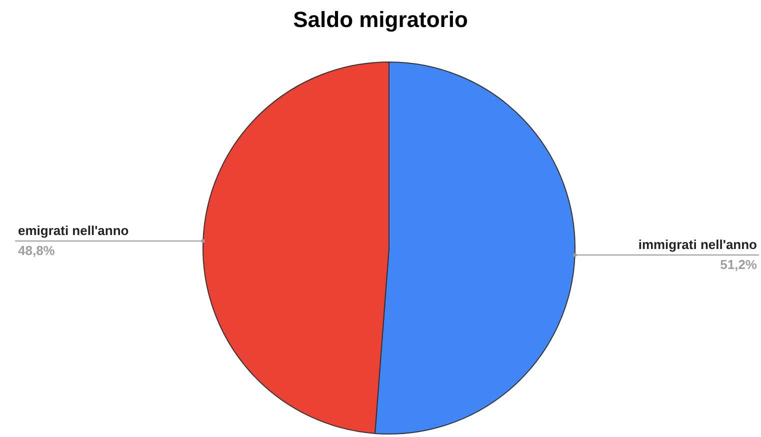 The width and height of the screenshot is (761, 437). What do you see at coordinates (380, 19) in the screenshot?
I see `chart-title: Saldo migratorio` at bounding box center [380, 19].